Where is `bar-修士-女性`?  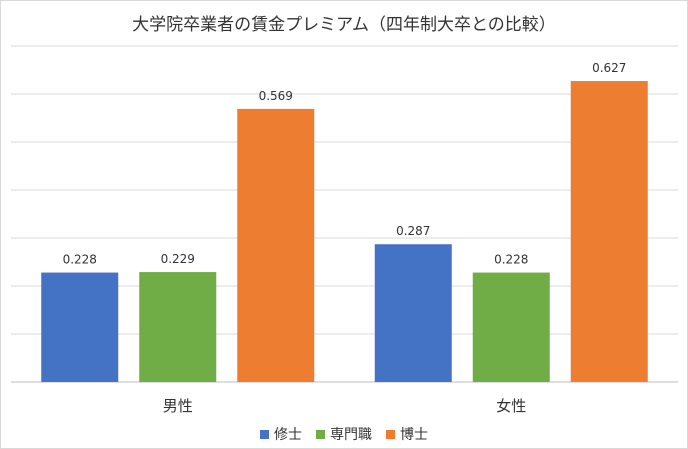
bar-修士-女性 is located at coordinates (413, 313).